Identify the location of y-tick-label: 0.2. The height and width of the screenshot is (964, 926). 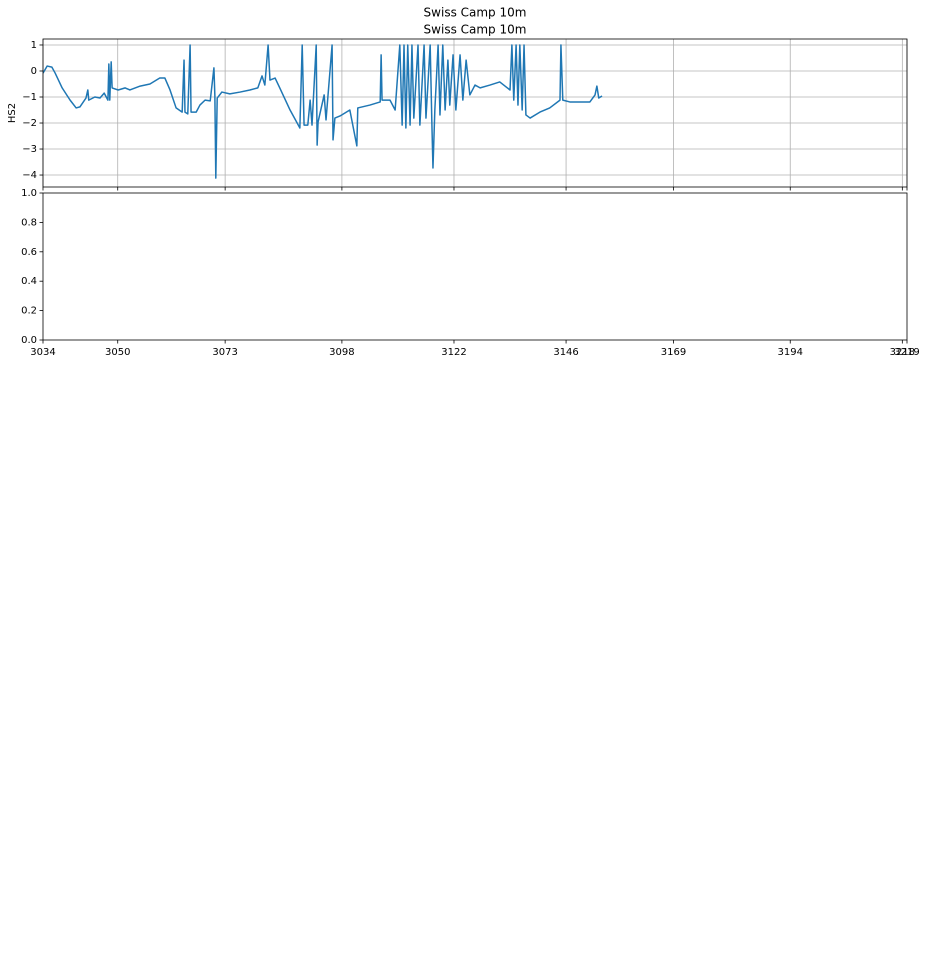
(29, 311).